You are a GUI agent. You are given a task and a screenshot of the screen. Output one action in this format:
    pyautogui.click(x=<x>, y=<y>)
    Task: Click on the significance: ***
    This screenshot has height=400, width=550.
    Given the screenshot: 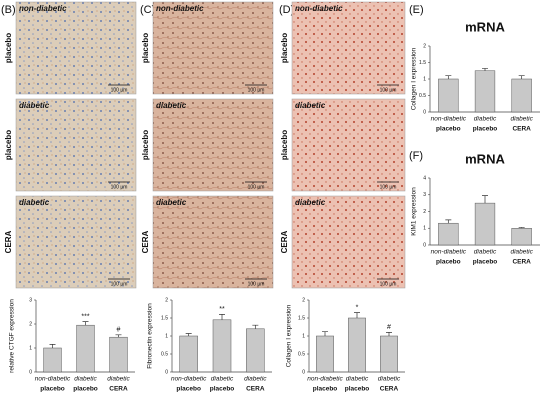 What is the action you would take?
    pyautogui.click(x=85, y=316)
    